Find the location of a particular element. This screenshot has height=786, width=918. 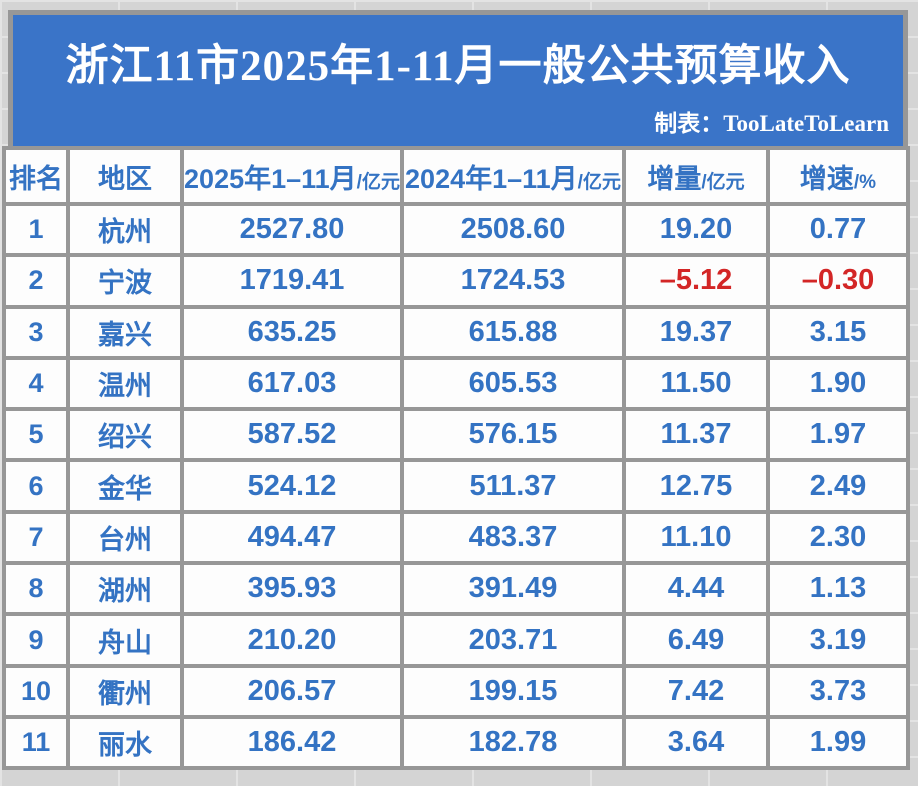

growth-cell: 3.19 is located at coordinates (838, 640).